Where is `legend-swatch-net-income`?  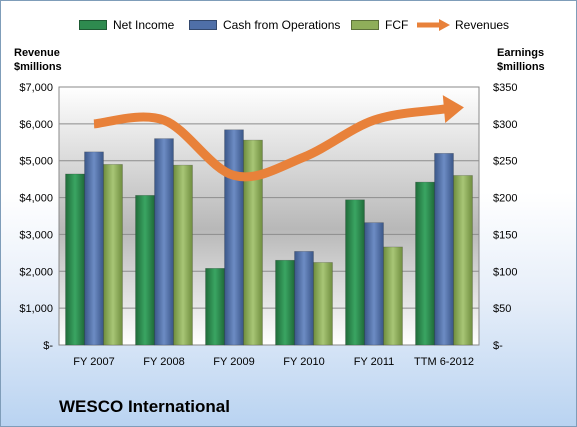
legend-swatch-net-income is located at coordinates (93, 25).